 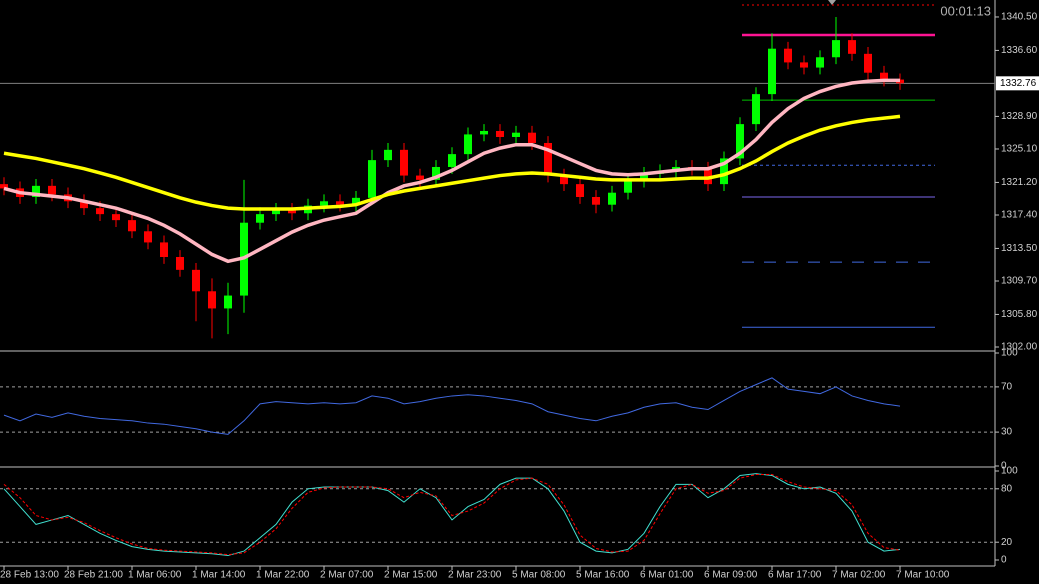 What do you see at coordinates (1019, 182) in the screenshot?
I see `y-tick-label: 1321.20` at bounding box center [1019, 182].